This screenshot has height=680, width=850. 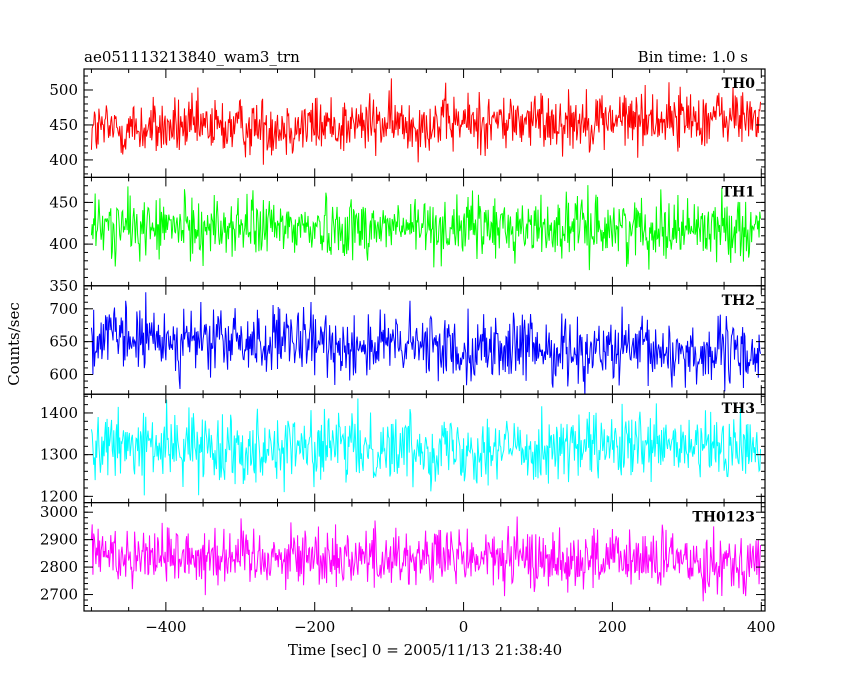 I want to click on y-tick-label: 1400, so click(x=59, y=413).